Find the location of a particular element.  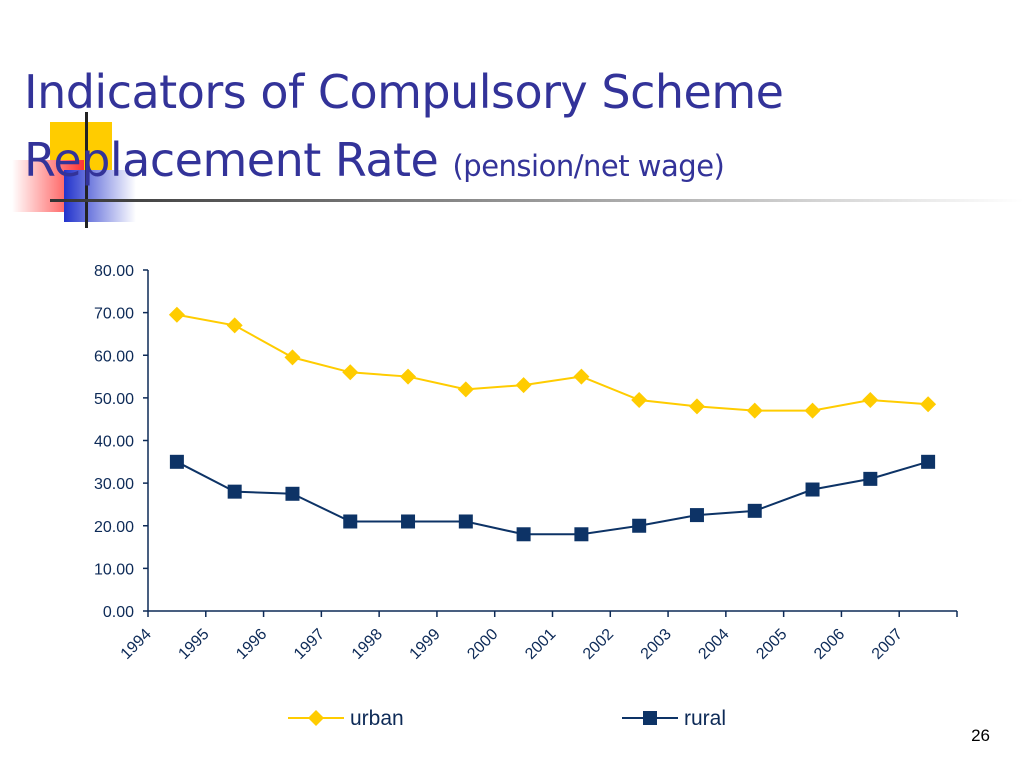

x-tick-label: 1997 is located at coordinates (309, 644).